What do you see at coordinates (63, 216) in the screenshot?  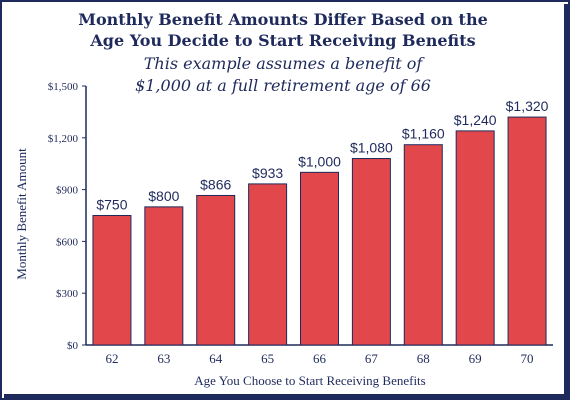 I see `y-tick-labels: $0 $300 $600 $900 $1,200 $1,500` at bounding box center [63, 216].